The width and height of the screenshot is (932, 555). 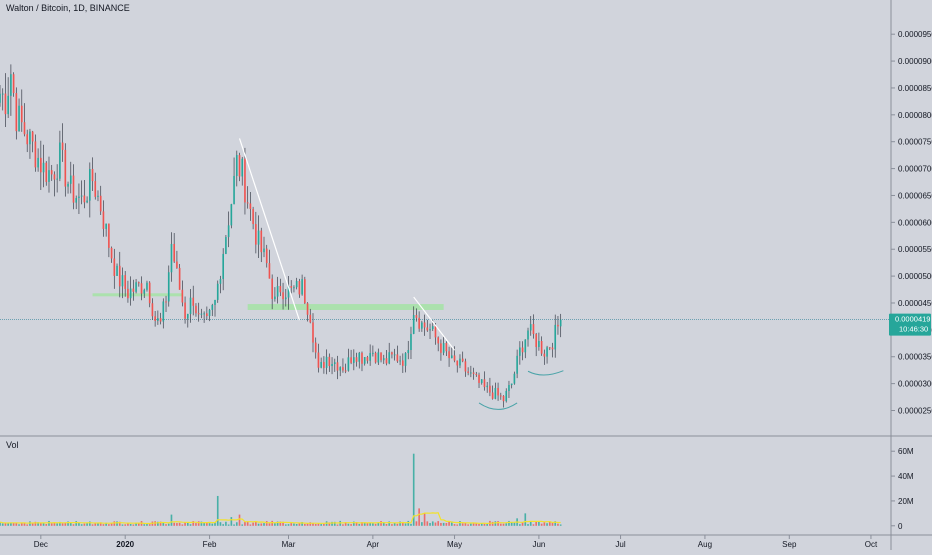 What do you see at coordinates (137, 295) in the screenshot?
I see `support-zone` at bounding box center [137, 295].